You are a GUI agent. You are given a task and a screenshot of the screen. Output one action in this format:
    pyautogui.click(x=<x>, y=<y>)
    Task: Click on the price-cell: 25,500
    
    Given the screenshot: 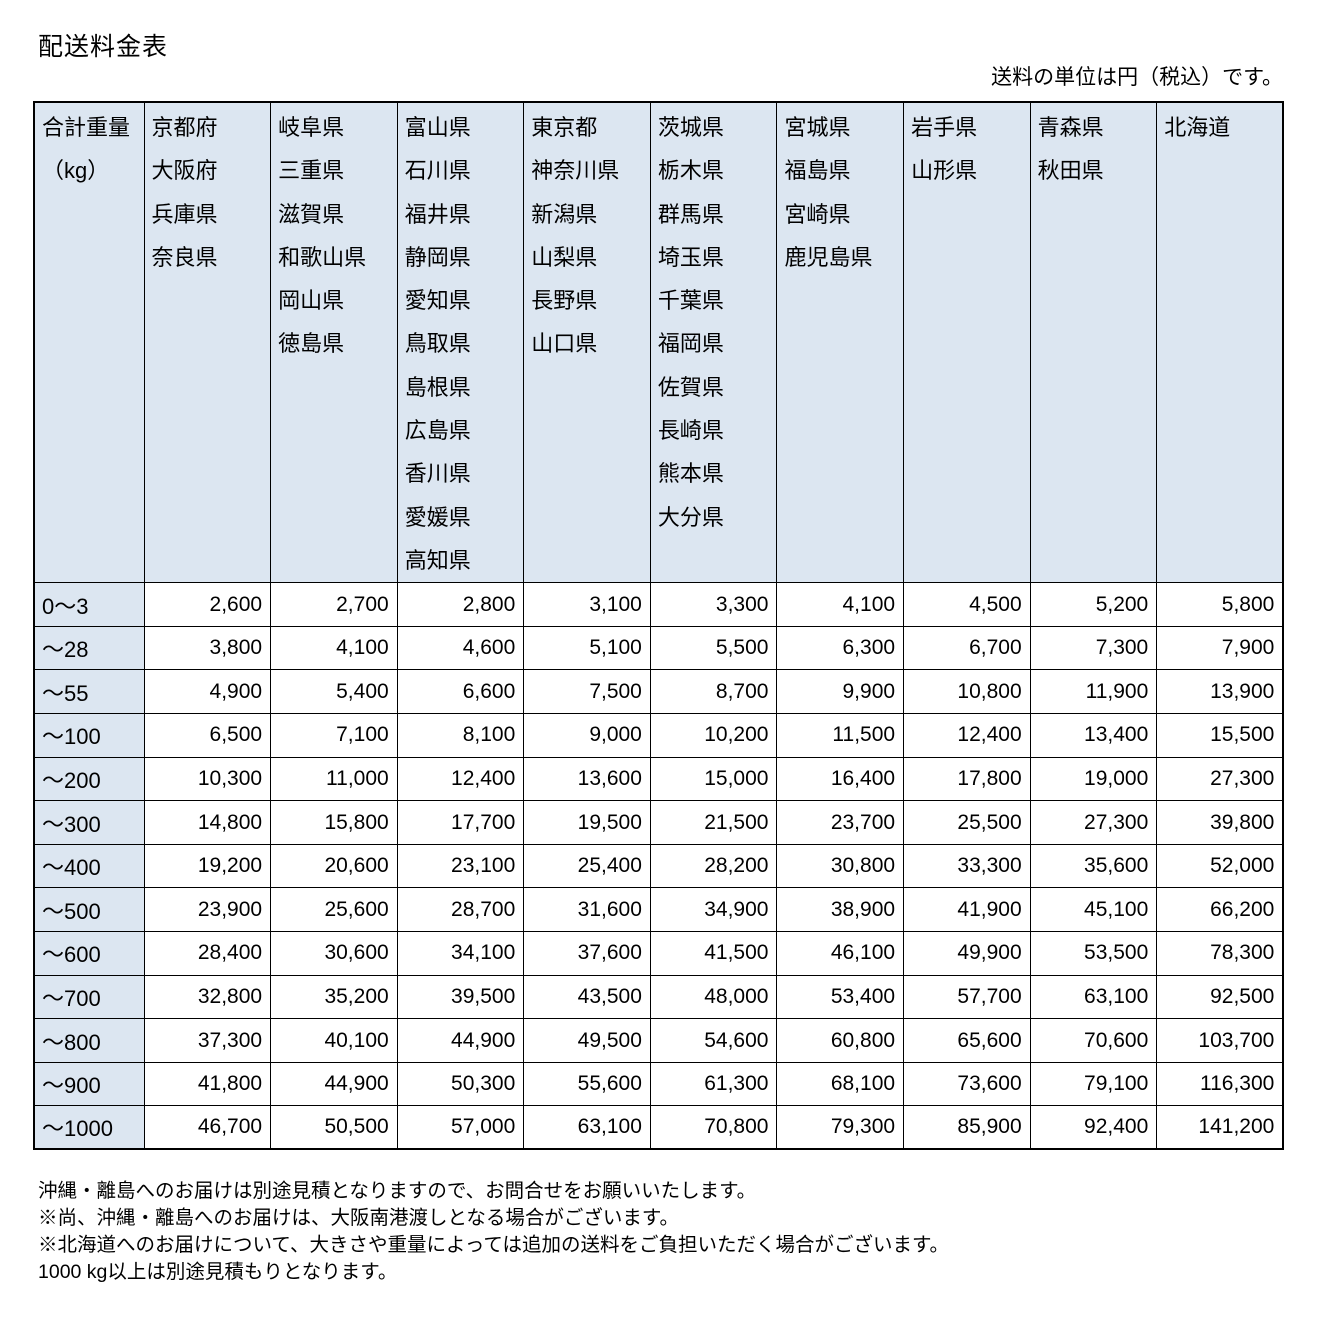 What is the action you would take?
    pyautogui.click(x=967, y=822)
    